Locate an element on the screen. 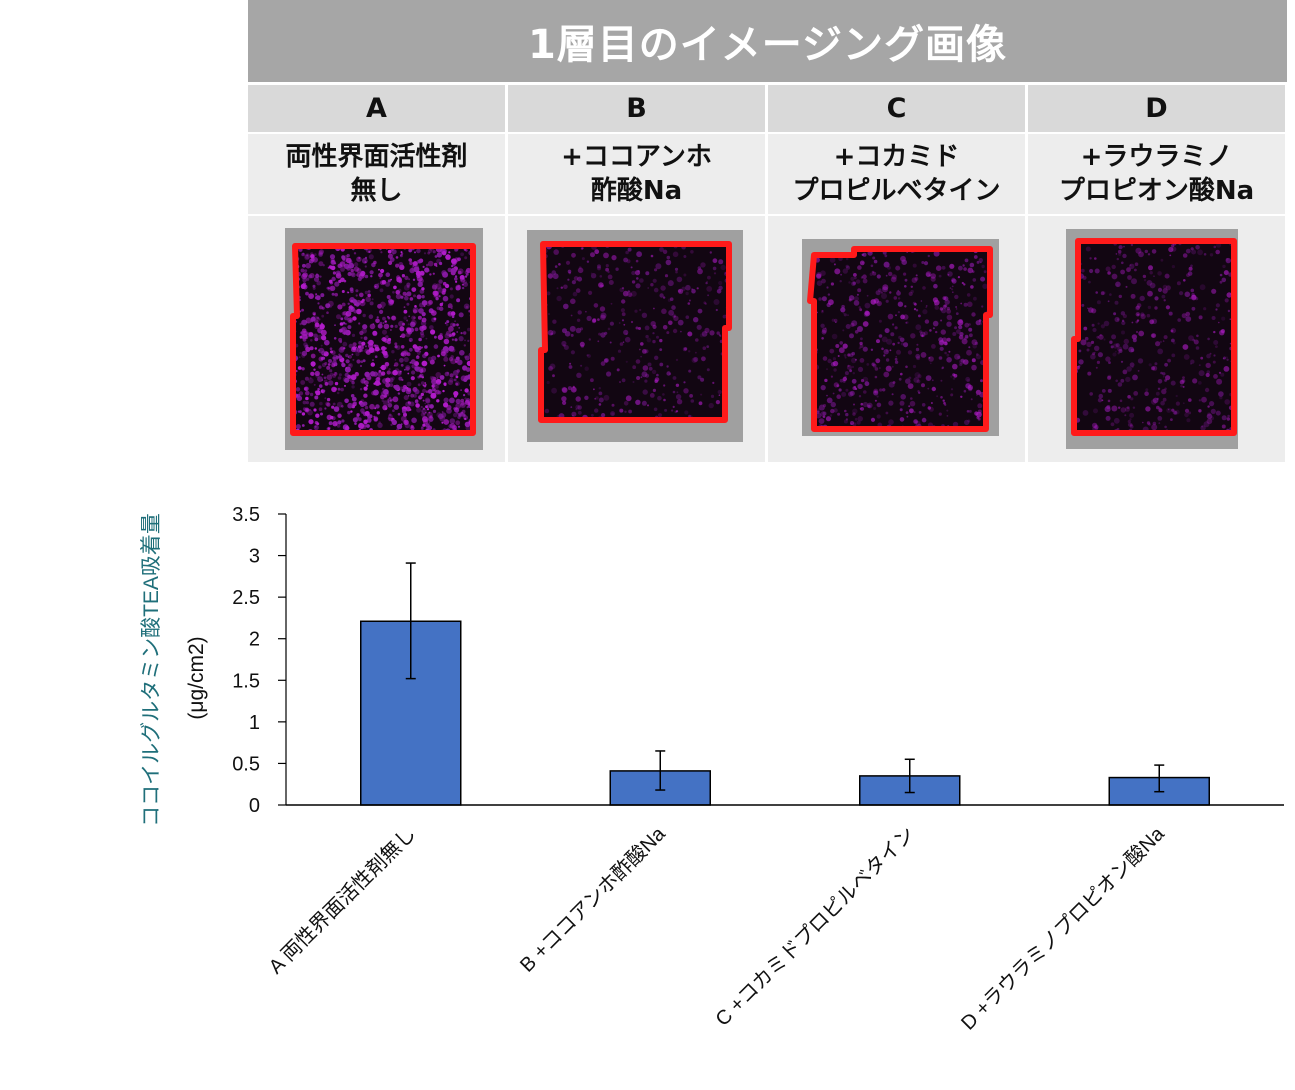 This screenshot has width=1295, height=1090. y-tick-label: 3.5 is located at coordinates (246, 515).